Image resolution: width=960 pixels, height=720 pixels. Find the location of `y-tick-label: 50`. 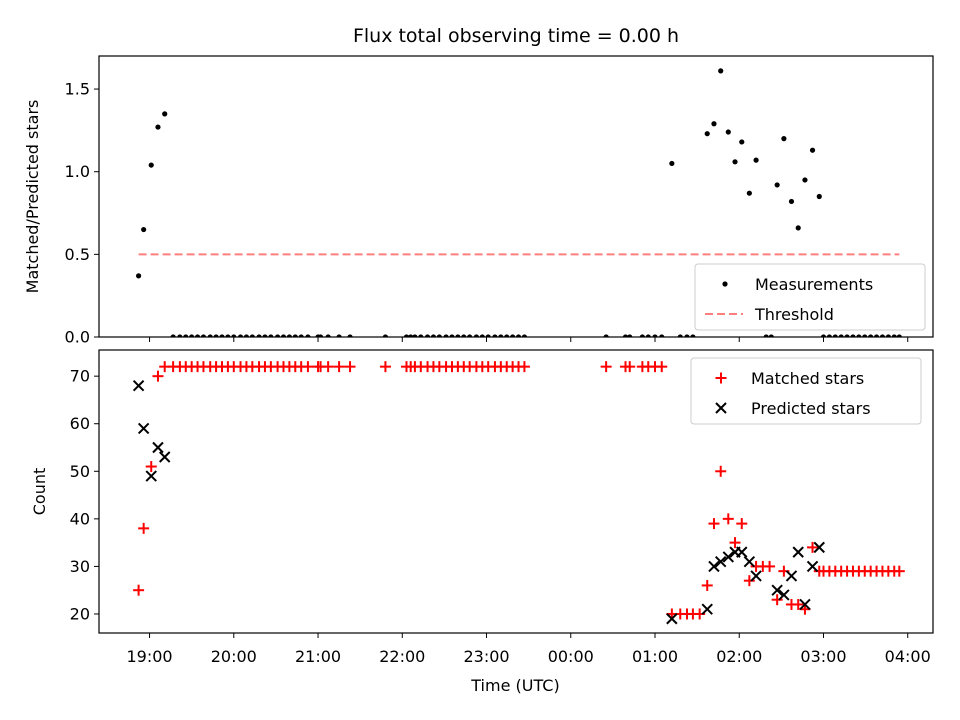

y-tick-label: 50 is located at coordinates (80, 471).